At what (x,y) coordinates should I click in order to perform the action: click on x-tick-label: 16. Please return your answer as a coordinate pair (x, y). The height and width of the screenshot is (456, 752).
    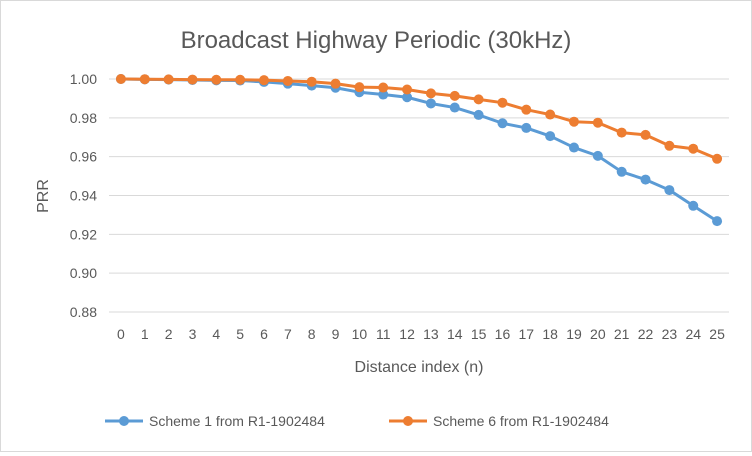
    Looking at the image, I should click on (503, 334).